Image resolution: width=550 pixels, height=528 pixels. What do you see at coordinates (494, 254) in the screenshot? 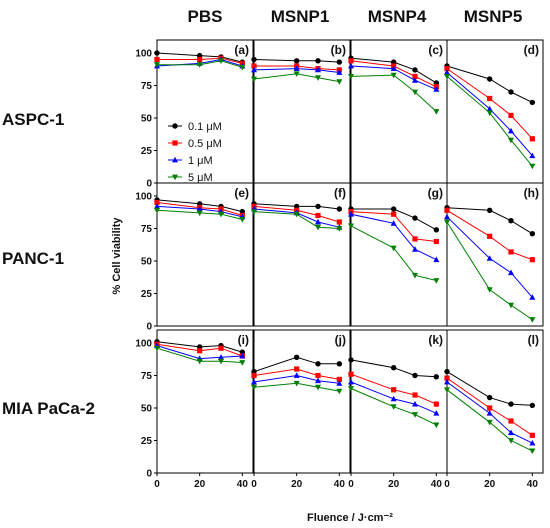
I see `panel-h: (h)` at bounding box center [494, 254].